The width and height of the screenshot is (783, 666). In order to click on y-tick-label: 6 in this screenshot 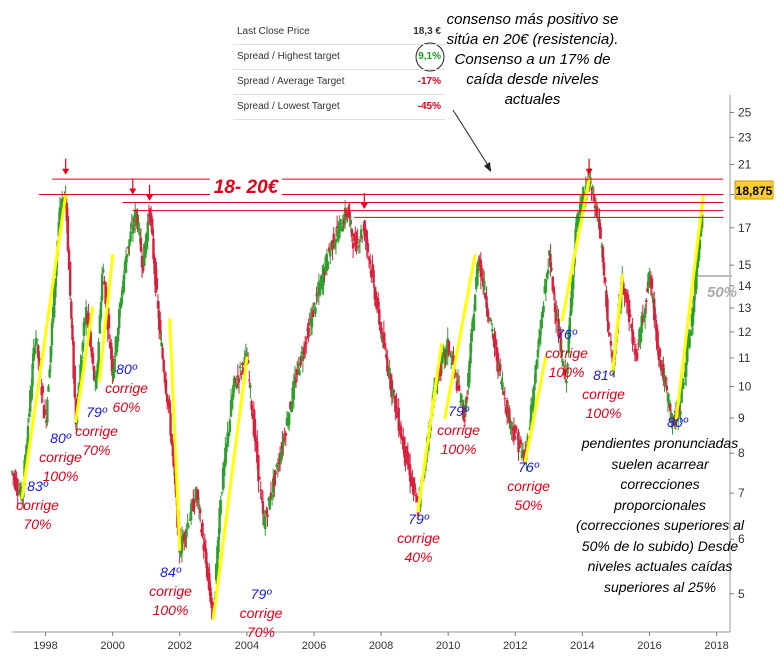, I will do `click(741, 539)`.